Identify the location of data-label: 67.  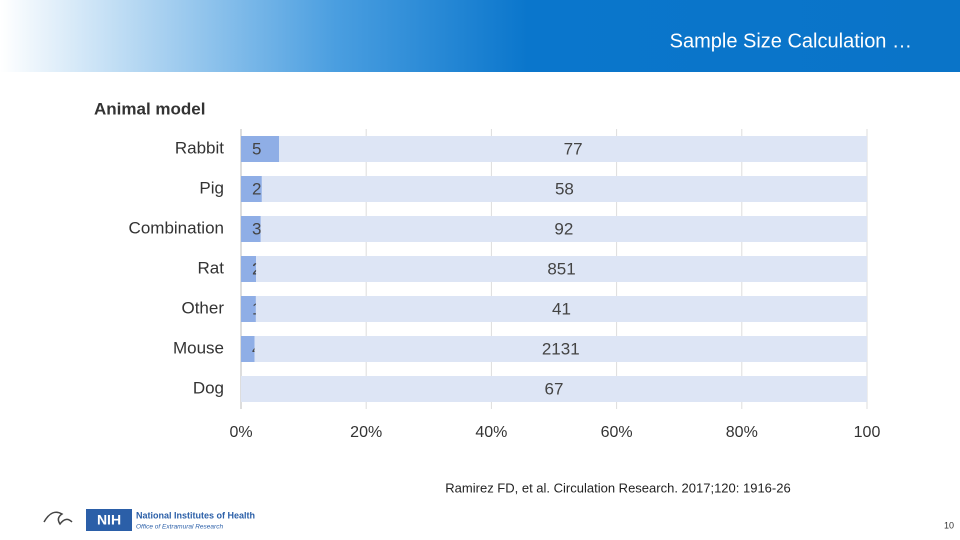
(554, 388).